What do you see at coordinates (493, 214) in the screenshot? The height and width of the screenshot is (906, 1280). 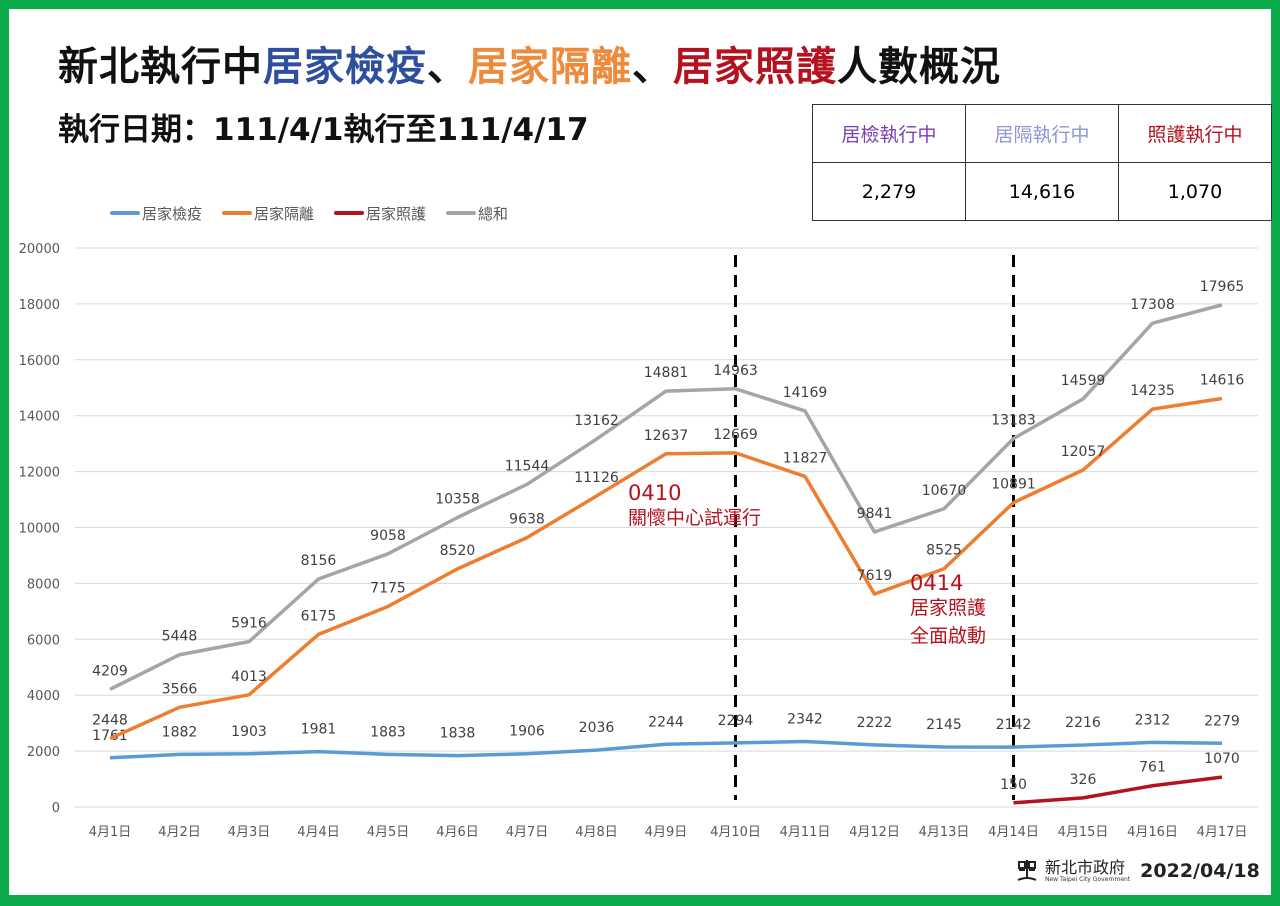 I see `legend-label: 總和` at bounding box center [493, 214].